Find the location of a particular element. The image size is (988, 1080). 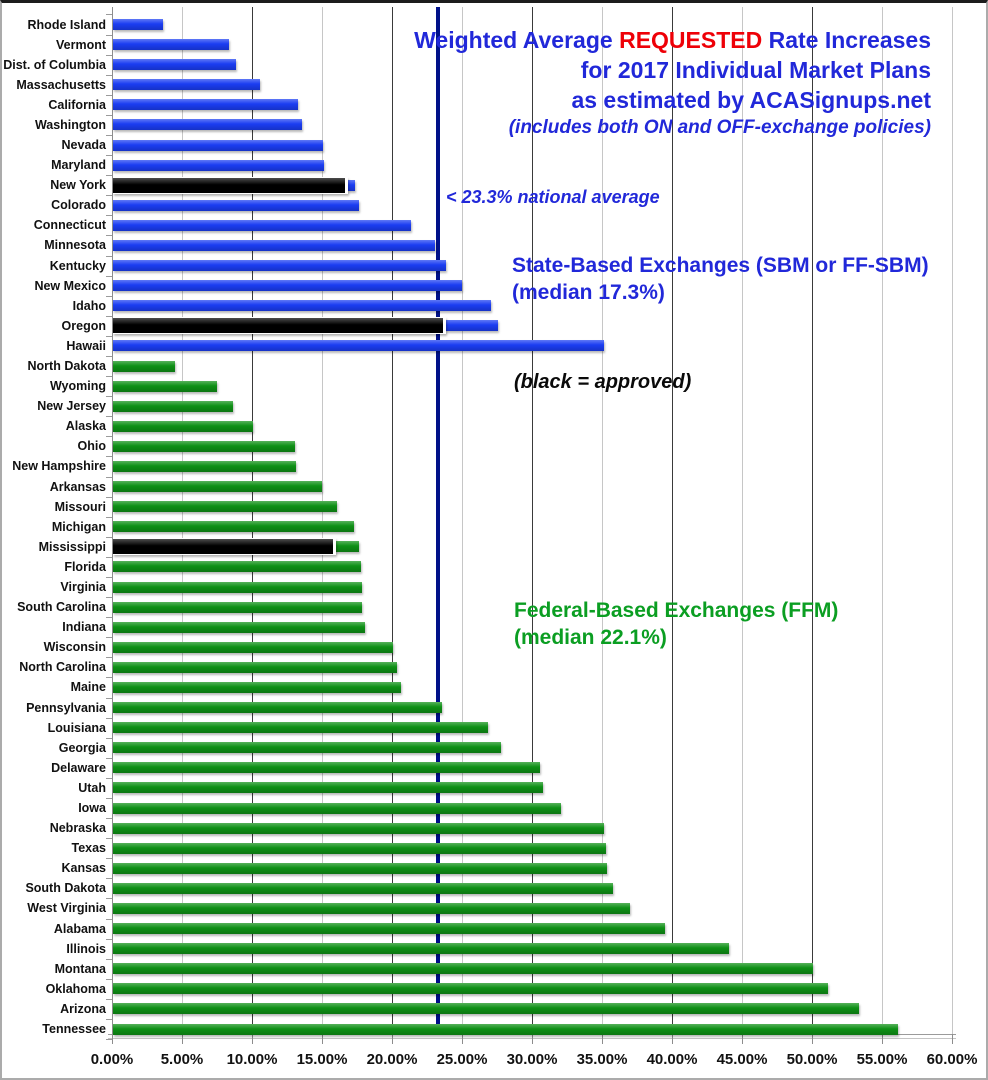

gridline-5pct is located at coordinates (182, 521).